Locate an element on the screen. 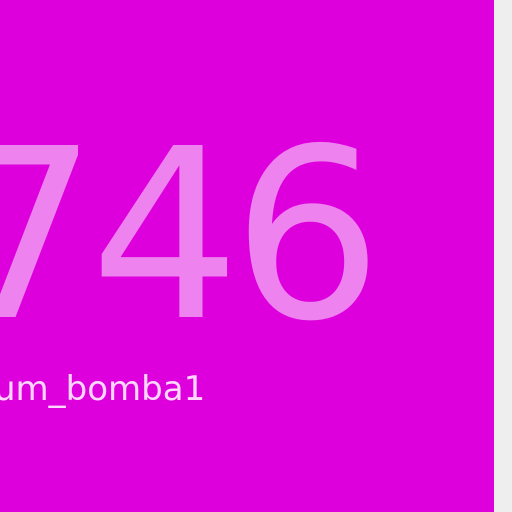 The width and height of the screenshot is (512, 512). right-margin-strip is located at coordinates (503, 256).